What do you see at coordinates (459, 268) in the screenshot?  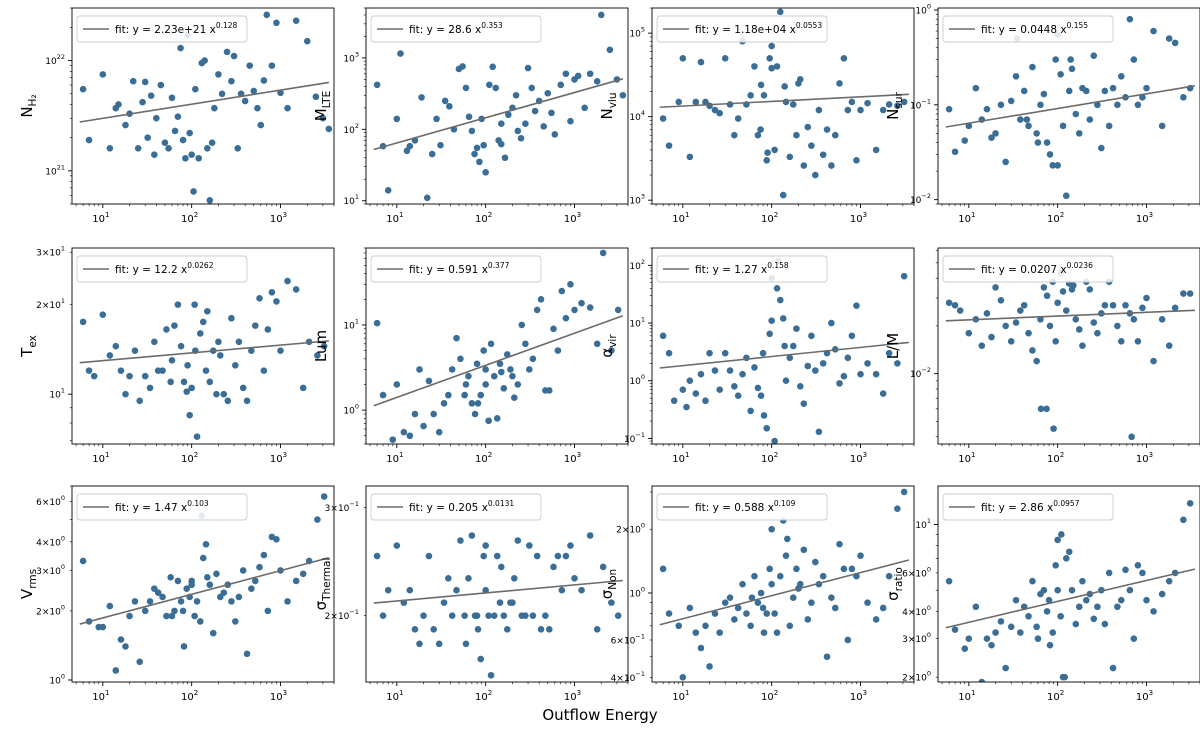 I see `legend-label: fit: y = 0.591 x0.377` at bounding box center [459, 268].